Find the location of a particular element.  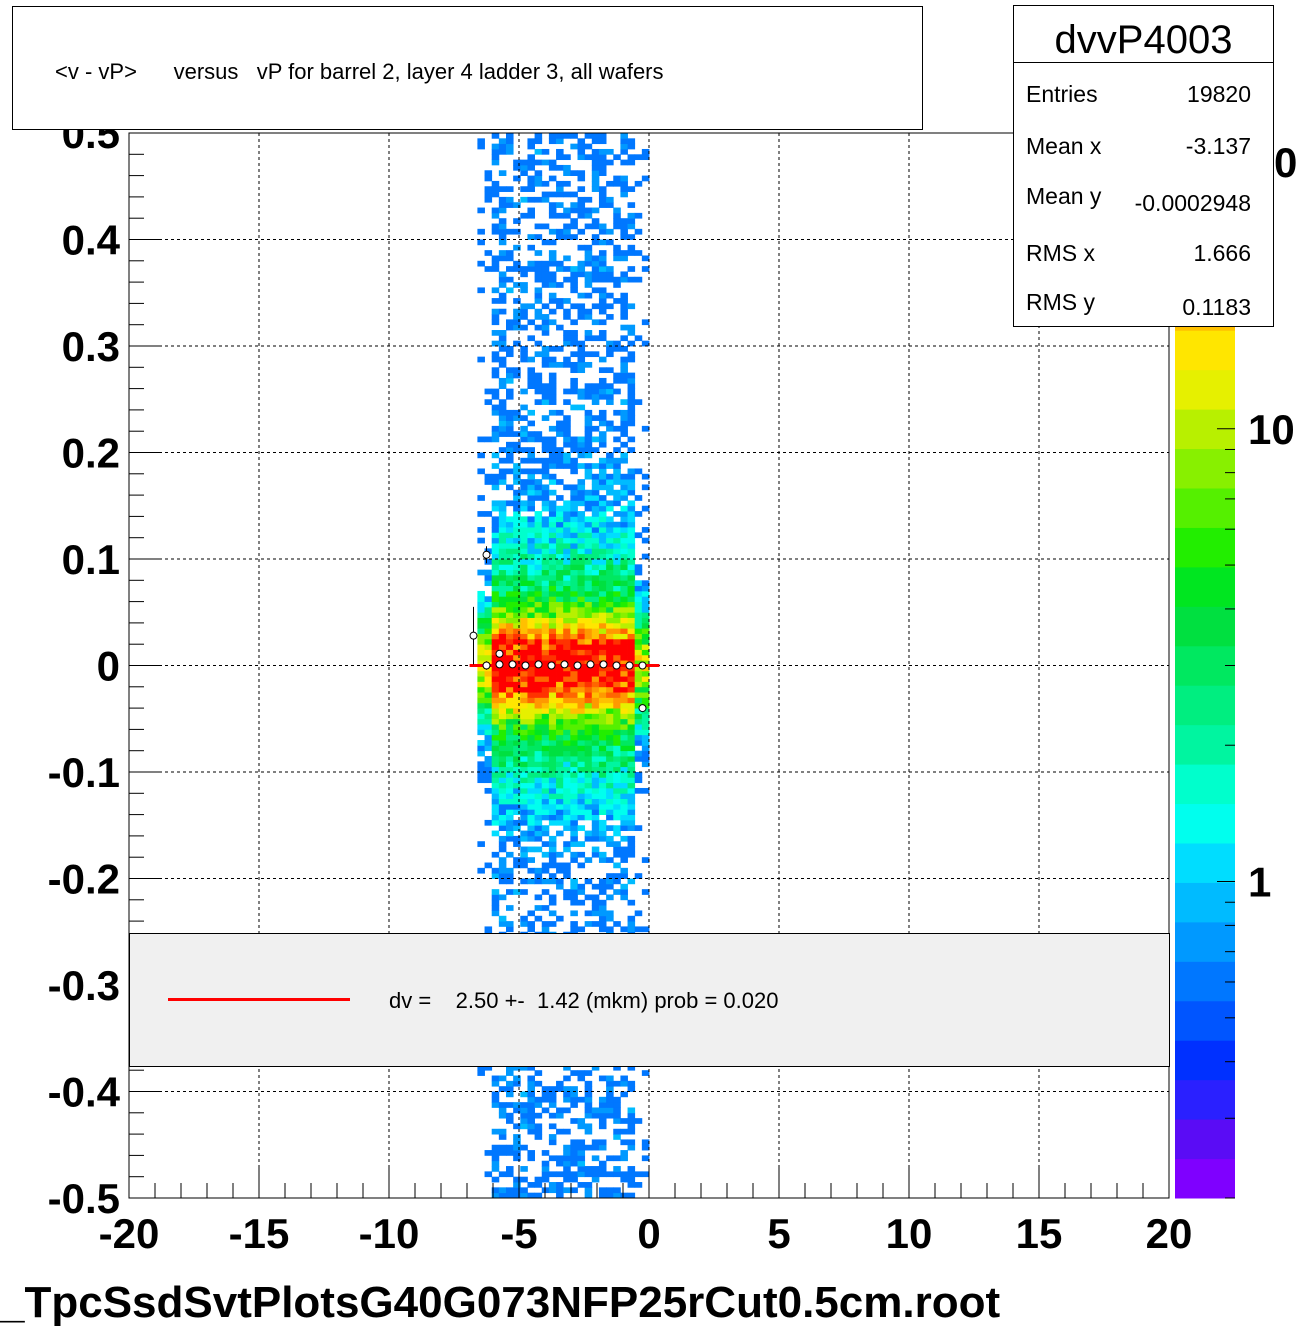

palette-band is located at coordinates (1205, 389).